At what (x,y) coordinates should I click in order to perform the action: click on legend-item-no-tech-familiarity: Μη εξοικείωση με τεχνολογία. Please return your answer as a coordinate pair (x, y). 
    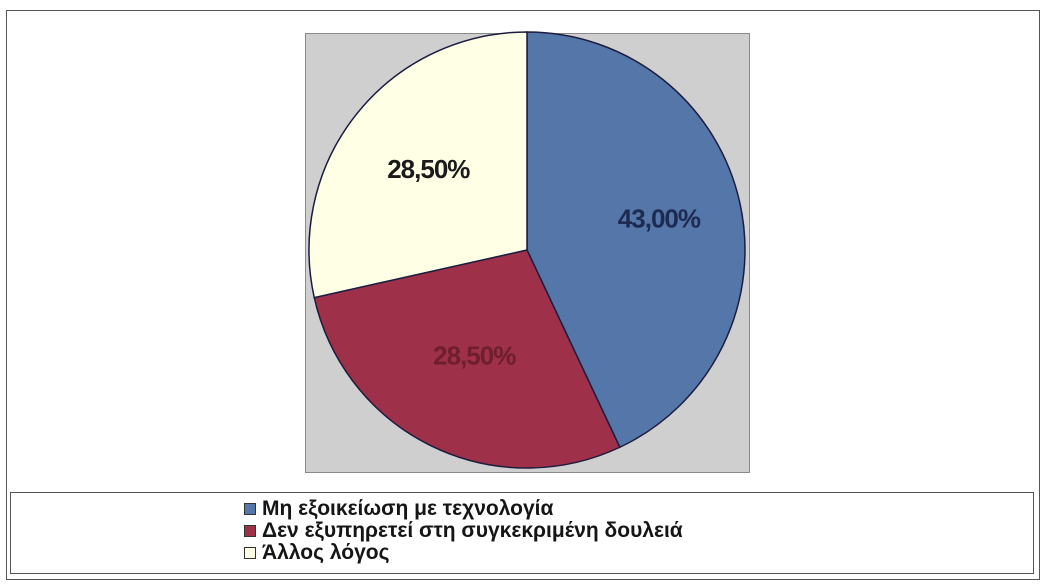
    Looking at the image, I should click on (463, 508).